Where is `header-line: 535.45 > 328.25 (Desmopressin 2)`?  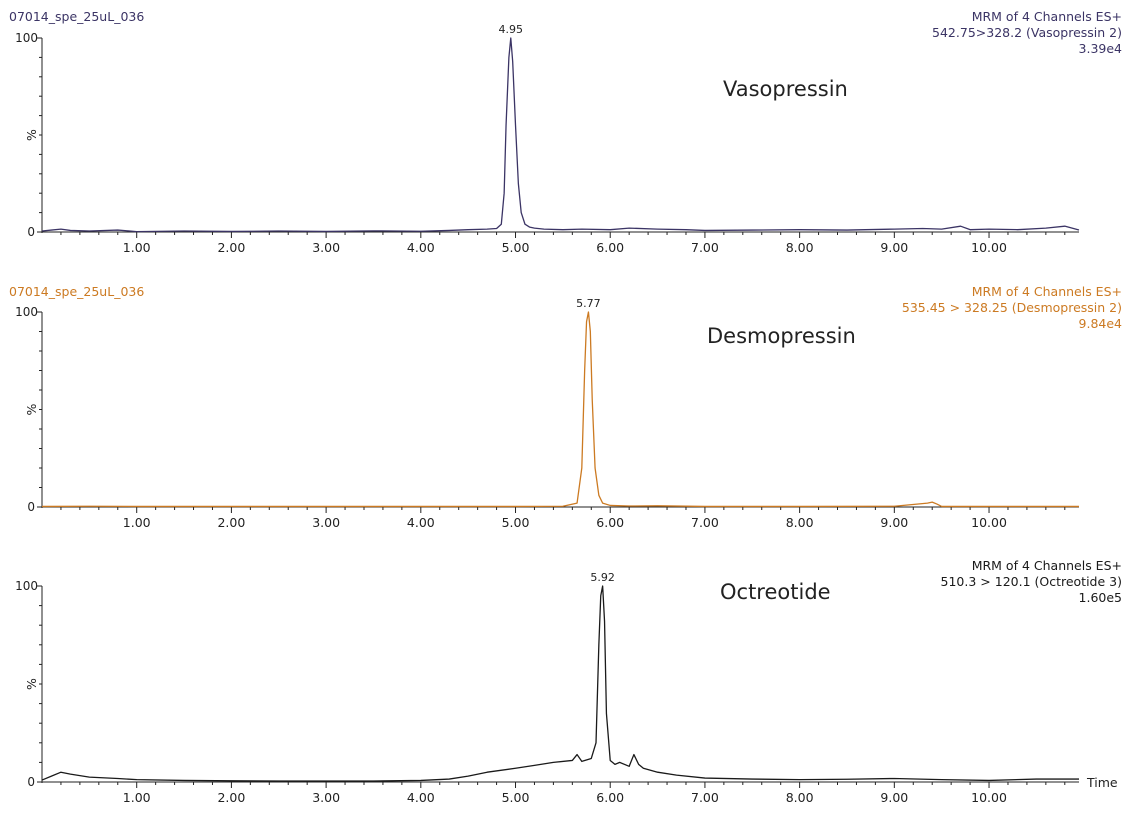
header-line: 535.45 > 328.25 (Desmopressin 2) is located at coordinates (1012, 307).